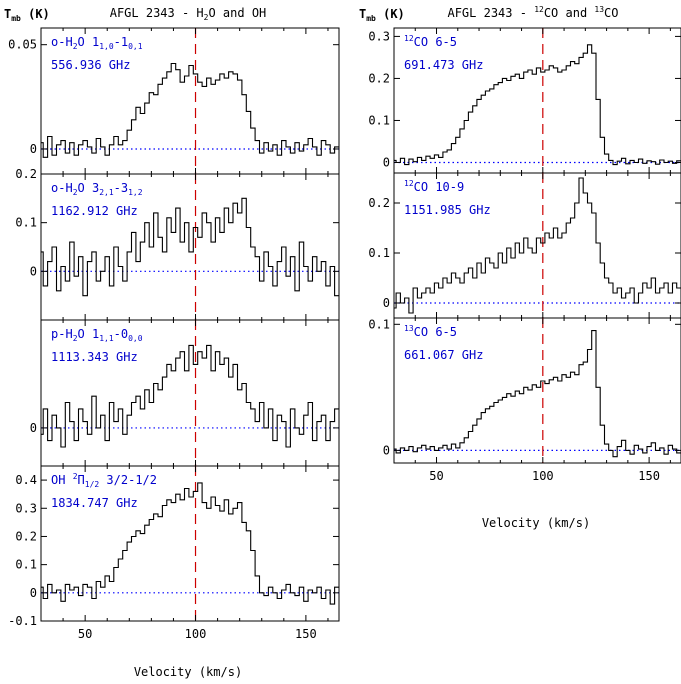  I want to click on line-label: OH 2Π1/2 3/2-1/2, so click(104, 480).